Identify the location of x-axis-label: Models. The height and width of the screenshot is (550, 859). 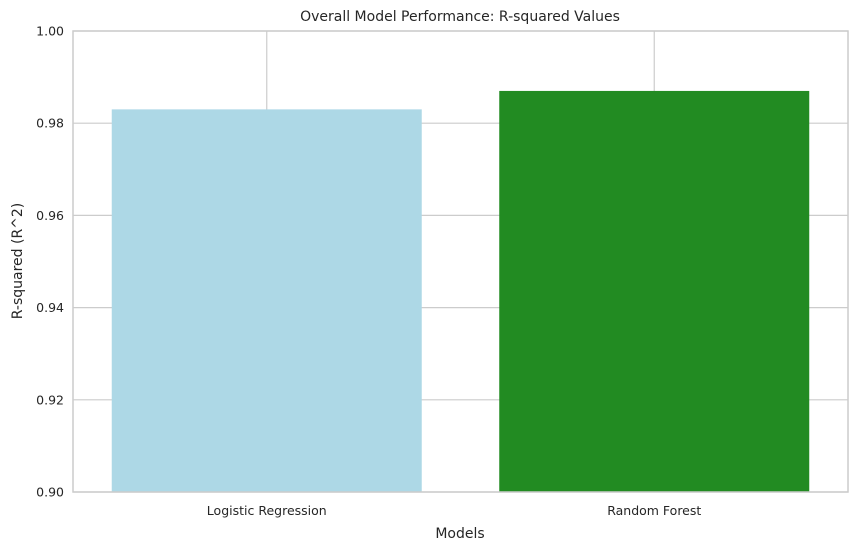
(459, 534).